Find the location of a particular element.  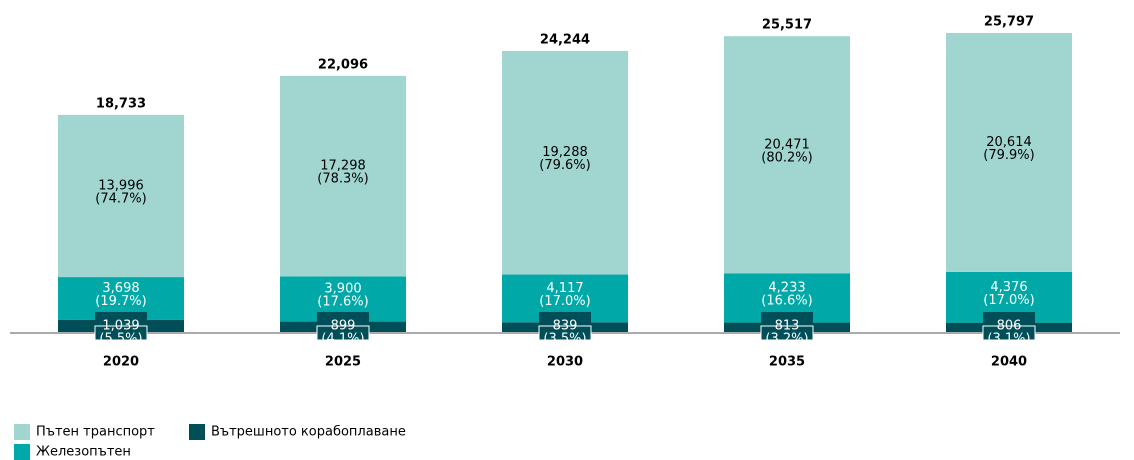

value-label: 4,376 is located at coordinates (1008, 287).